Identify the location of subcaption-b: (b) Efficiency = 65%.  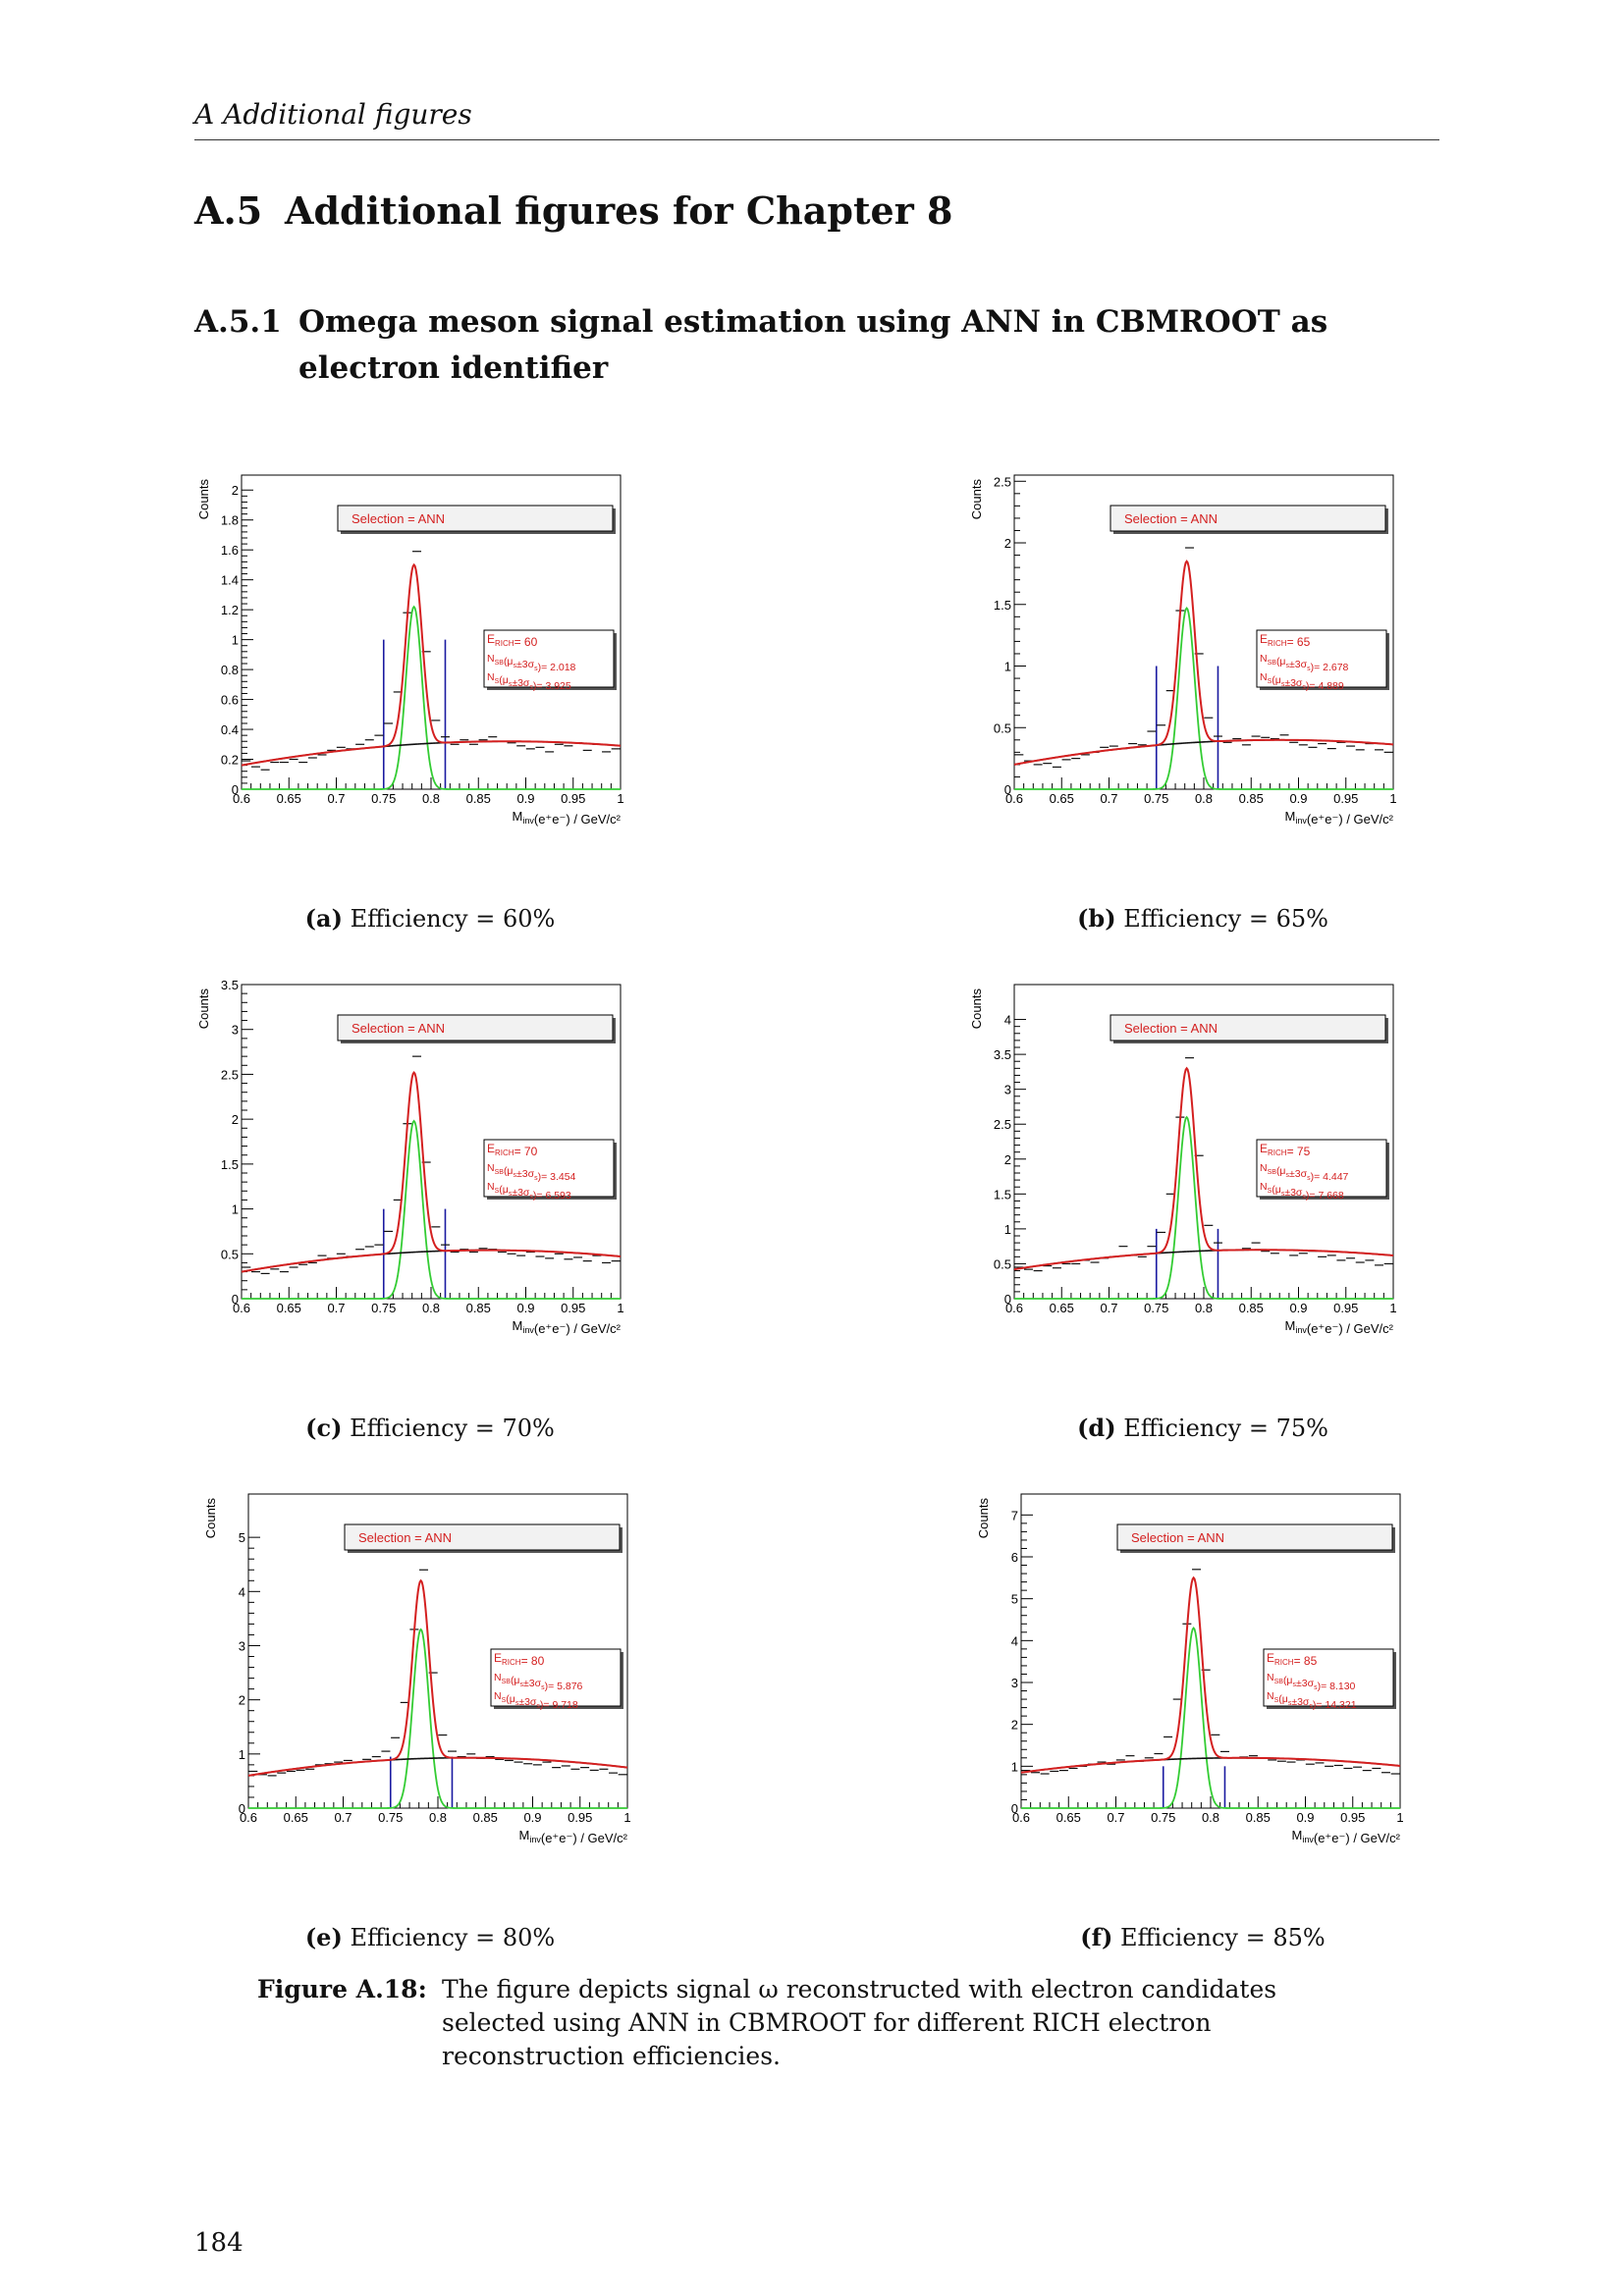
(1203, 918).